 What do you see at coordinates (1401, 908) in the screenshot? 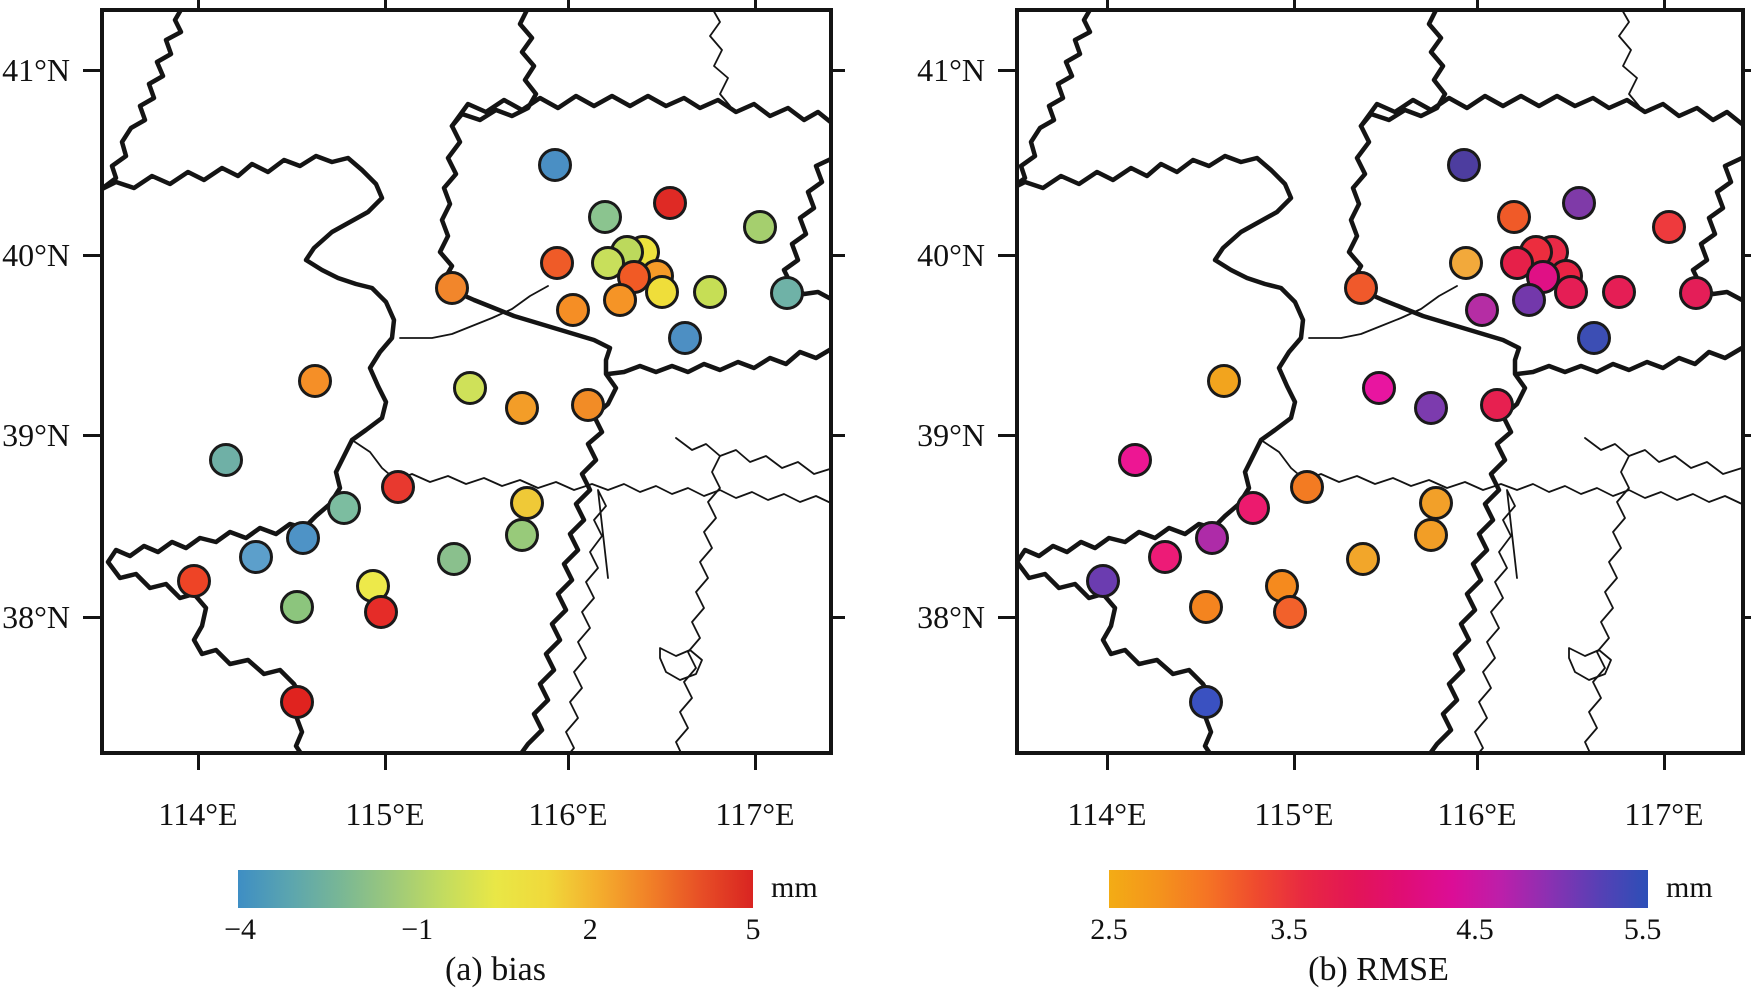
I see `colorbar-rmse: mm 2.5 3.5 4.5 5.5` at bounding box center [1401, 908].